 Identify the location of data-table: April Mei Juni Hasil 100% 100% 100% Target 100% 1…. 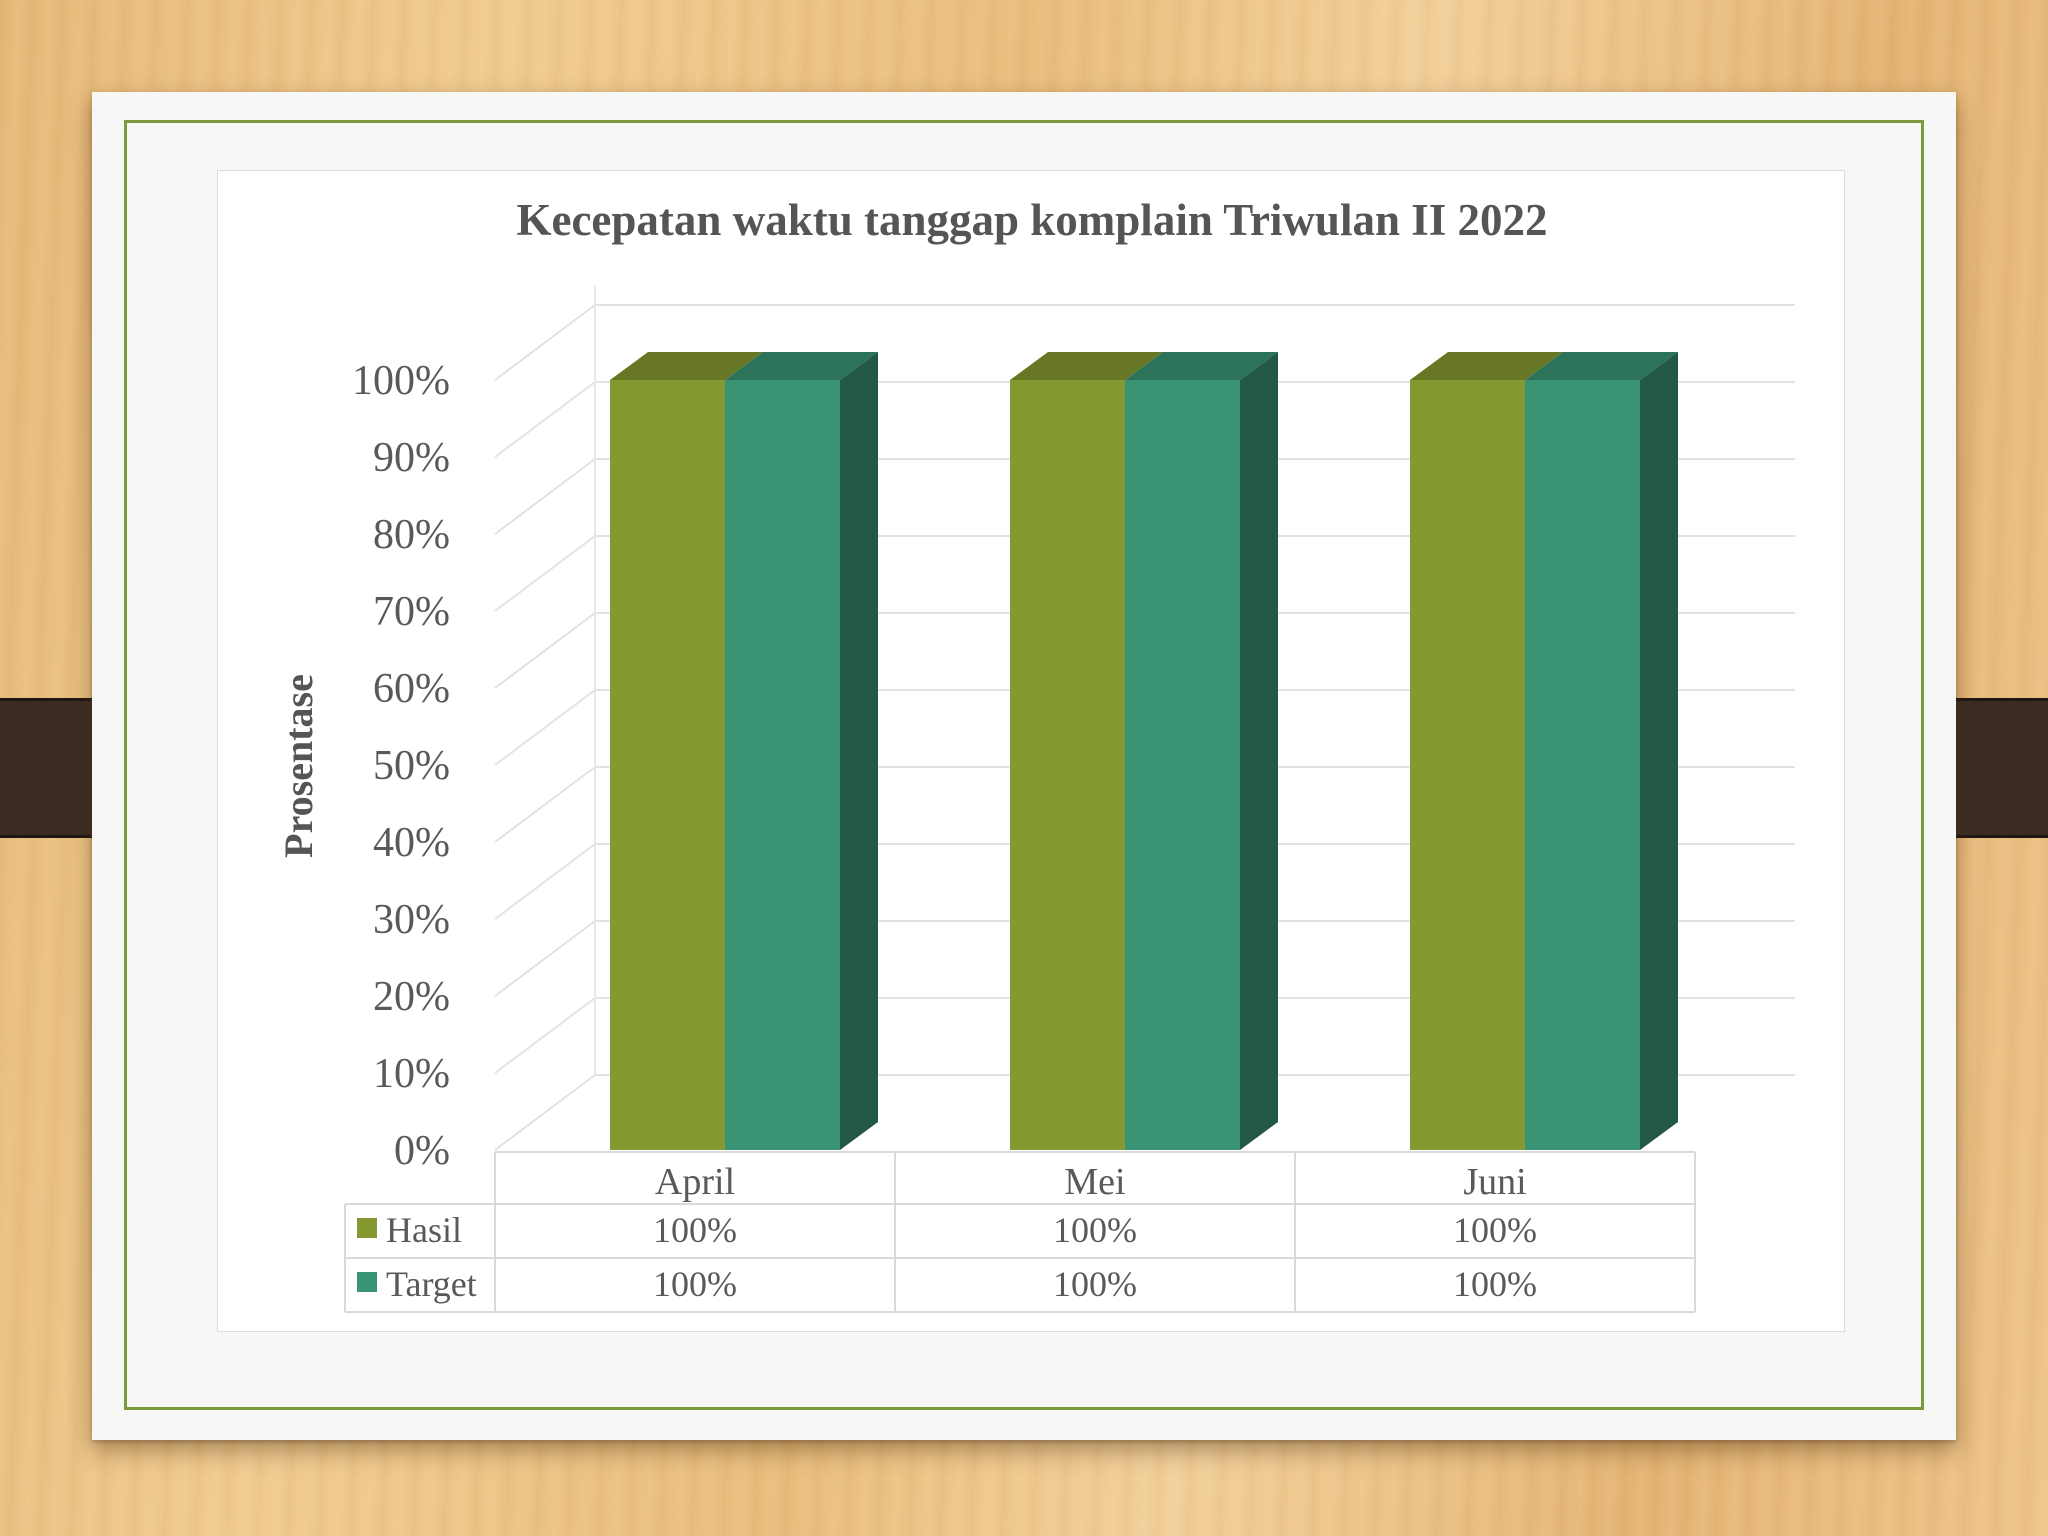
(1020, 1232).